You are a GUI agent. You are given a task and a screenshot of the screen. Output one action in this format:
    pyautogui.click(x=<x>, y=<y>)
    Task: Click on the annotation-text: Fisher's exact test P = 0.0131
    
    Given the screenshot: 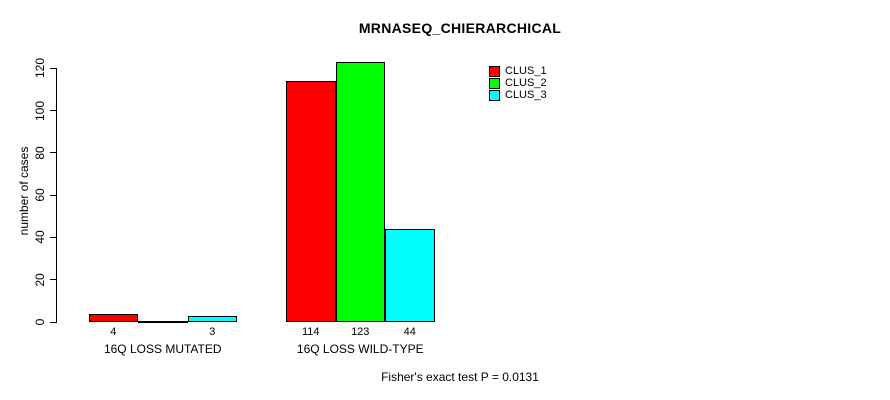 What is the action you would take?
    pyautogui.click(x=460, y=377)
    